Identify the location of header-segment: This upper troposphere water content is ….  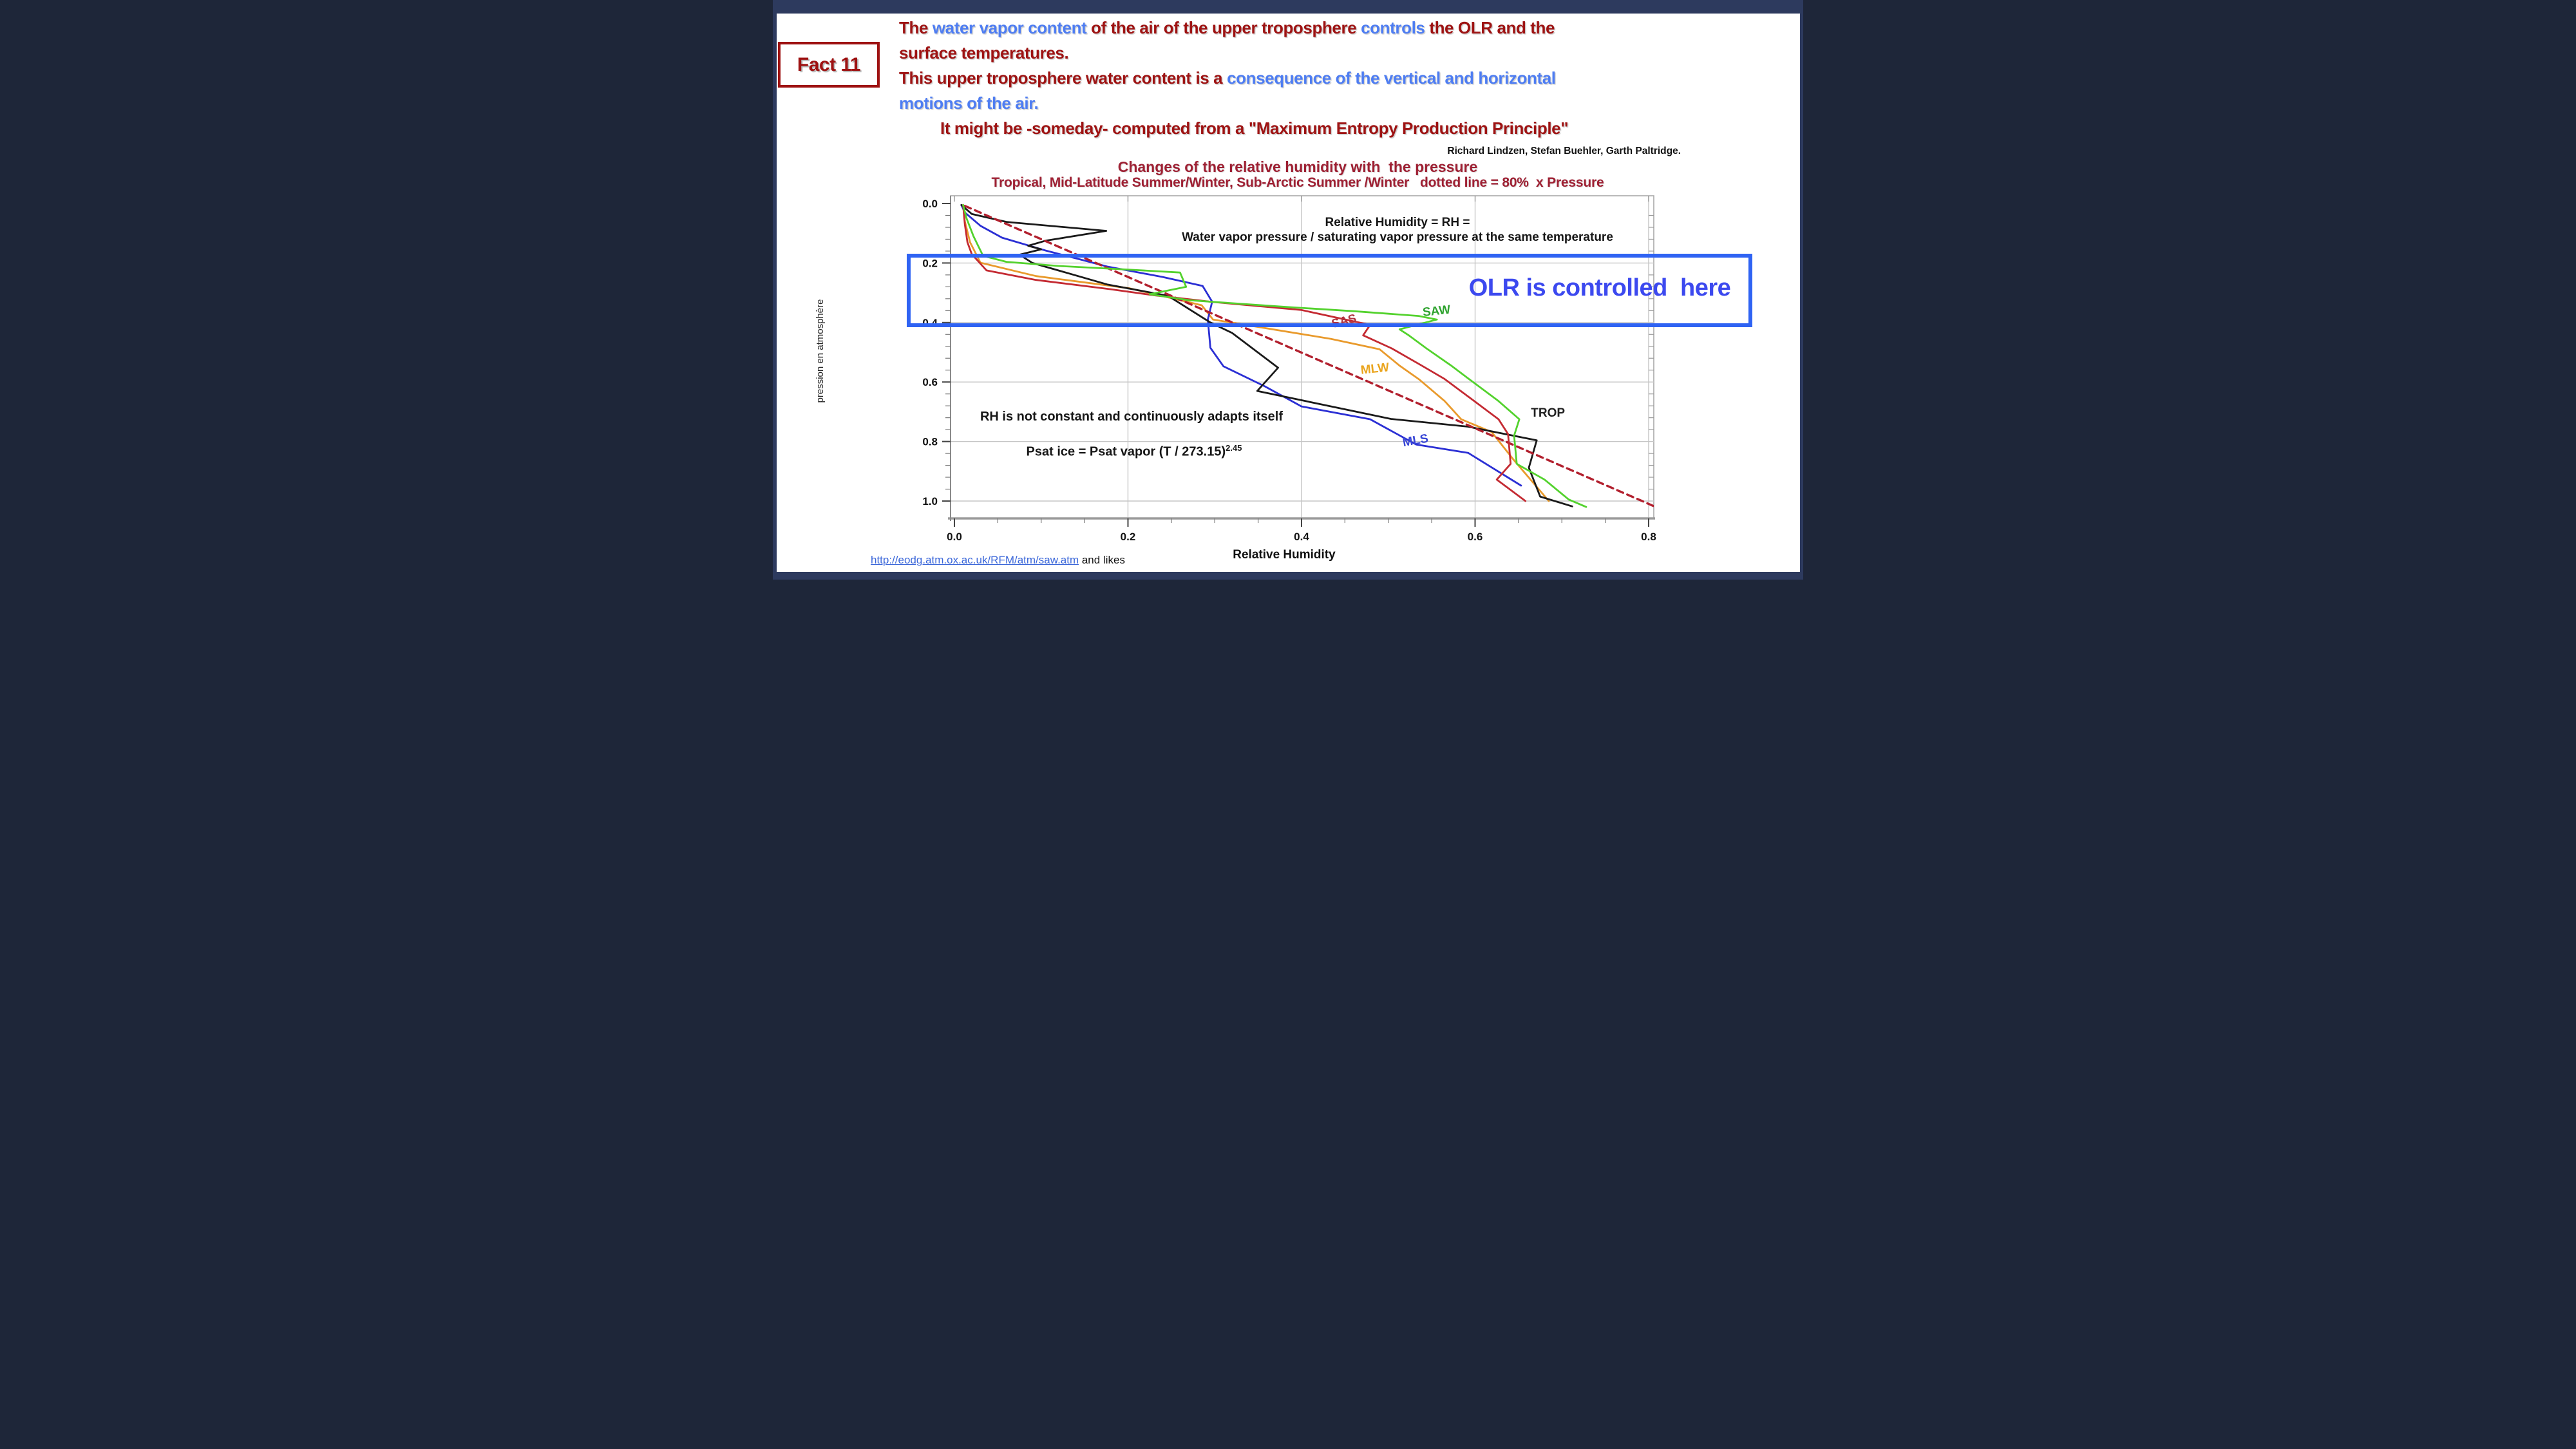
(1063, 78).